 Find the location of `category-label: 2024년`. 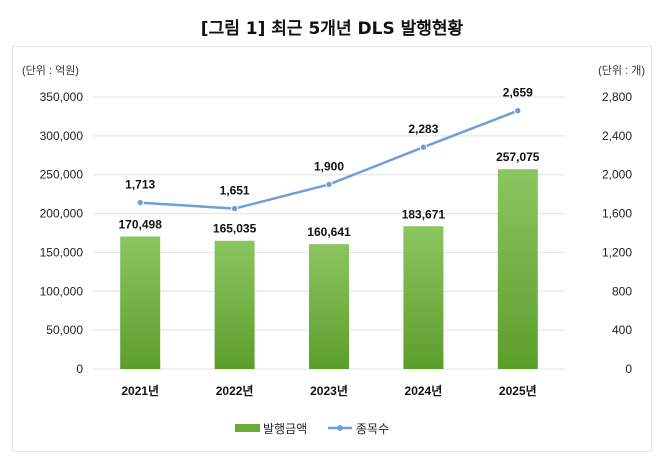

category-label: 2024년 is located at coordinates (424, 391).